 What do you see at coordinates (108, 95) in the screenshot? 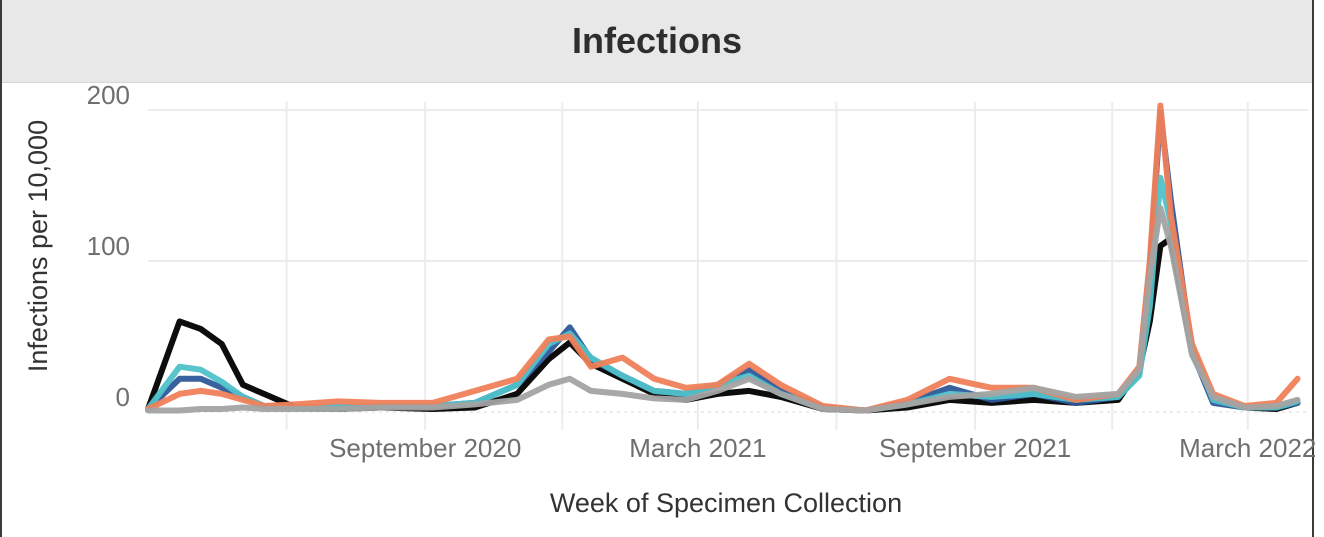
I see `y-tick-label: 200` at bounding box center [108, 95].